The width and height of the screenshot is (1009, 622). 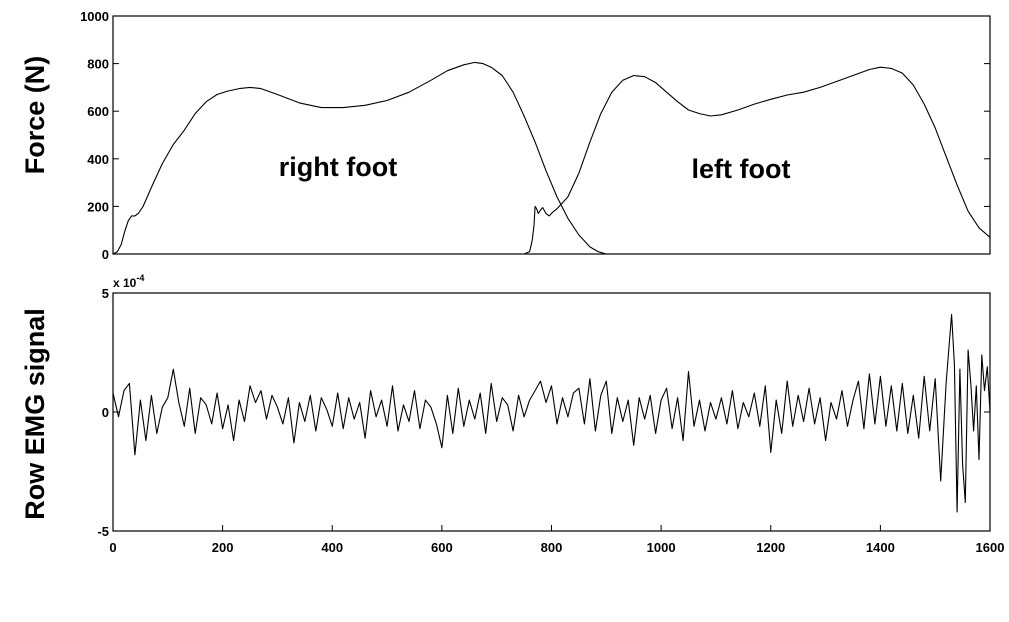 I want to click on emg-y-tick-label: 5, so click(x=105, y=293).